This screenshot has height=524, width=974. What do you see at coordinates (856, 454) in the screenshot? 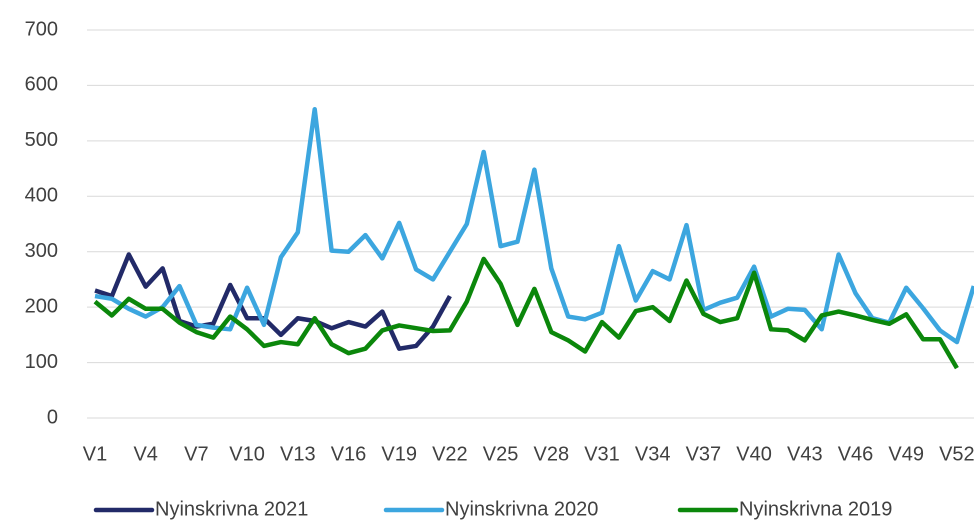
I see `x-tick-label: V46` at bounding box center [856, 454].